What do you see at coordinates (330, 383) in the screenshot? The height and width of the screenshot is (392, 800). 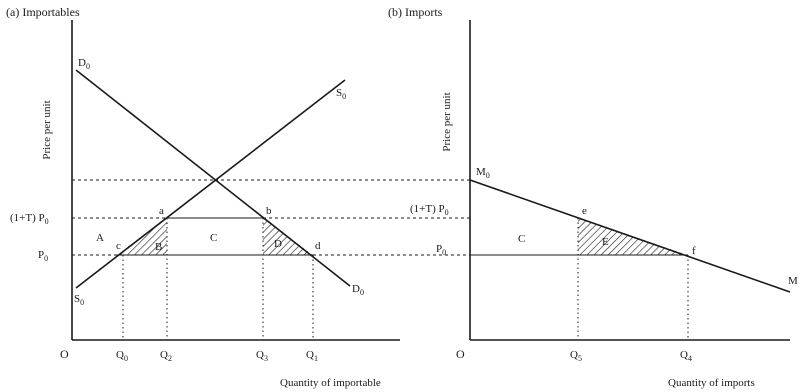 I see `panel-a-x-label: Quantity of importable` at bounding box center [330, 383].